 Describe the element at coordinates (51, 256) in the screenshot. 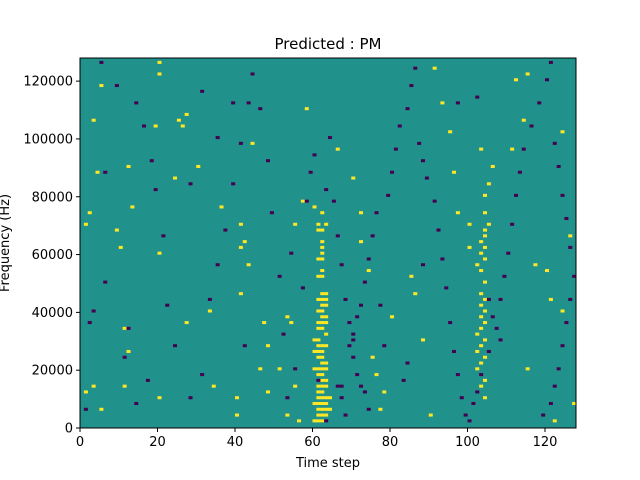

I see `y-axis-ticks: 0 20000 40000 60000 80000 100000 120000` at that location.